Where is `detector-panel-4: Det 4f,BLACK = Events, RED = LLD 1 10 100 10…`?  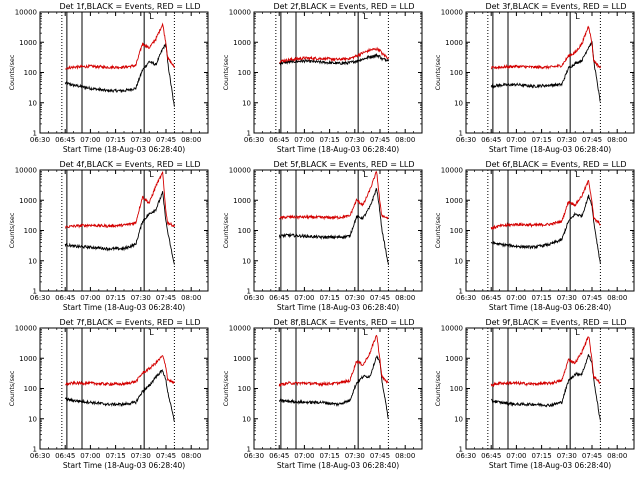 detector-panel-4: Det 4f,BLACK = Events, RED = LLD 1 10 100 10… is located at coordinates (108, 236).